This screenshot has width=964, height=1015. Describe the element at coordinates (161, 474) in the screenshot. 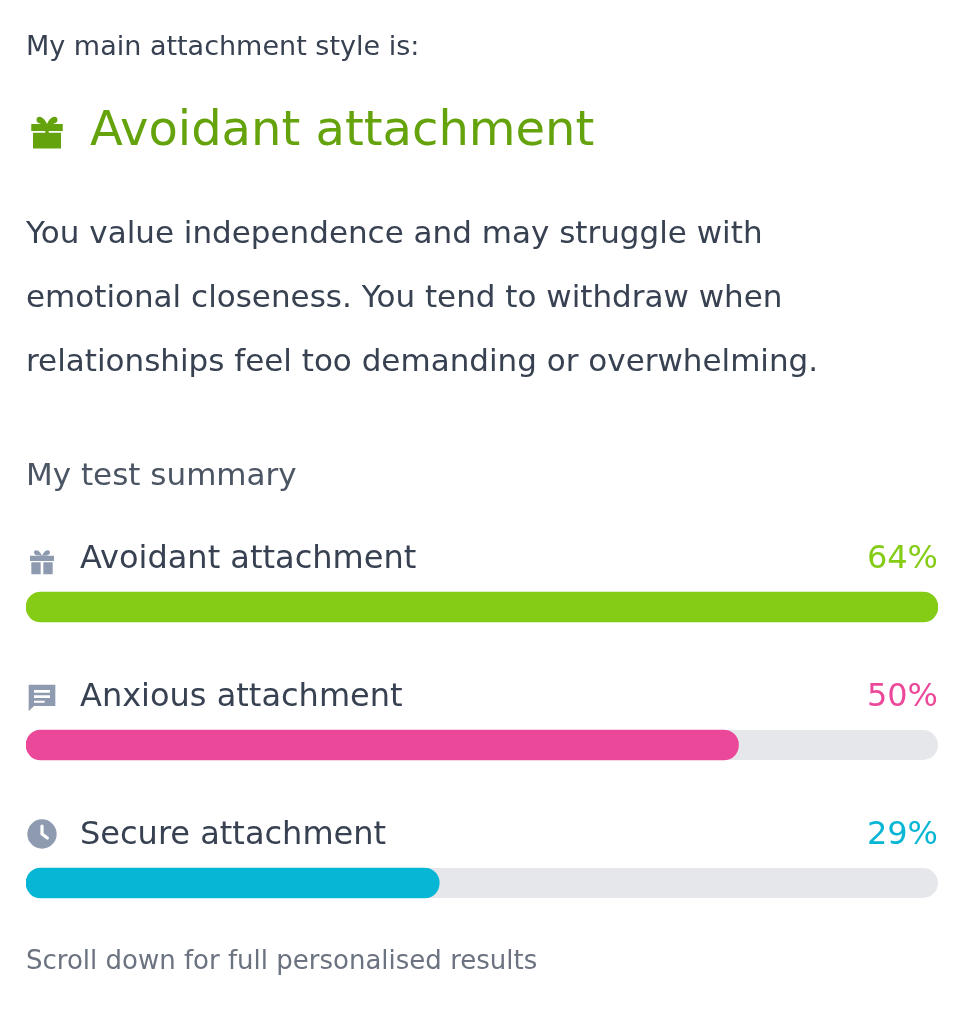

I see `annotation: My test summary` at that location.